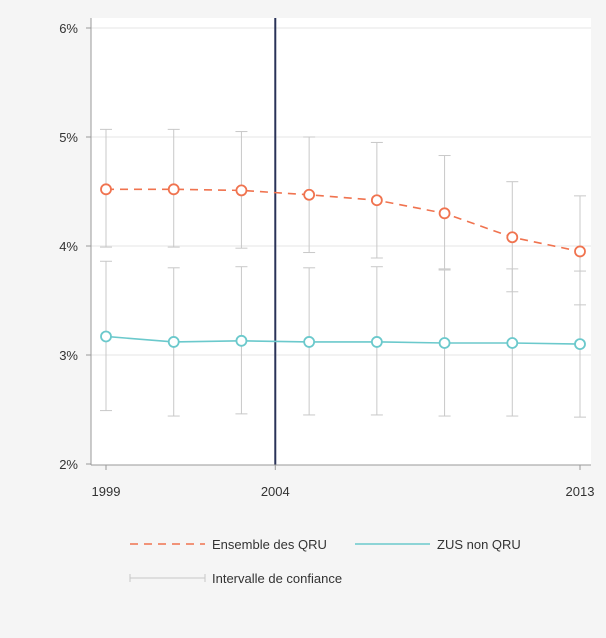  Describe the element at coordinates (68, 137) in the screenshot. I see `y-tick-label: 5%` at that location.